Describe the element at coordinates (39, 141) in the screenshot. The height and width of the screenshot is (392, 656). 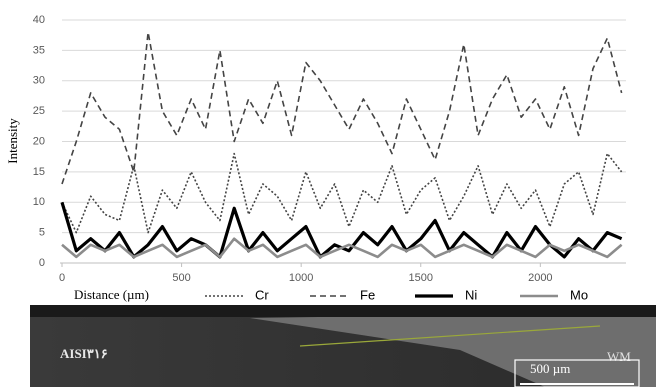
I see `y-tick-label: 20` at that location.